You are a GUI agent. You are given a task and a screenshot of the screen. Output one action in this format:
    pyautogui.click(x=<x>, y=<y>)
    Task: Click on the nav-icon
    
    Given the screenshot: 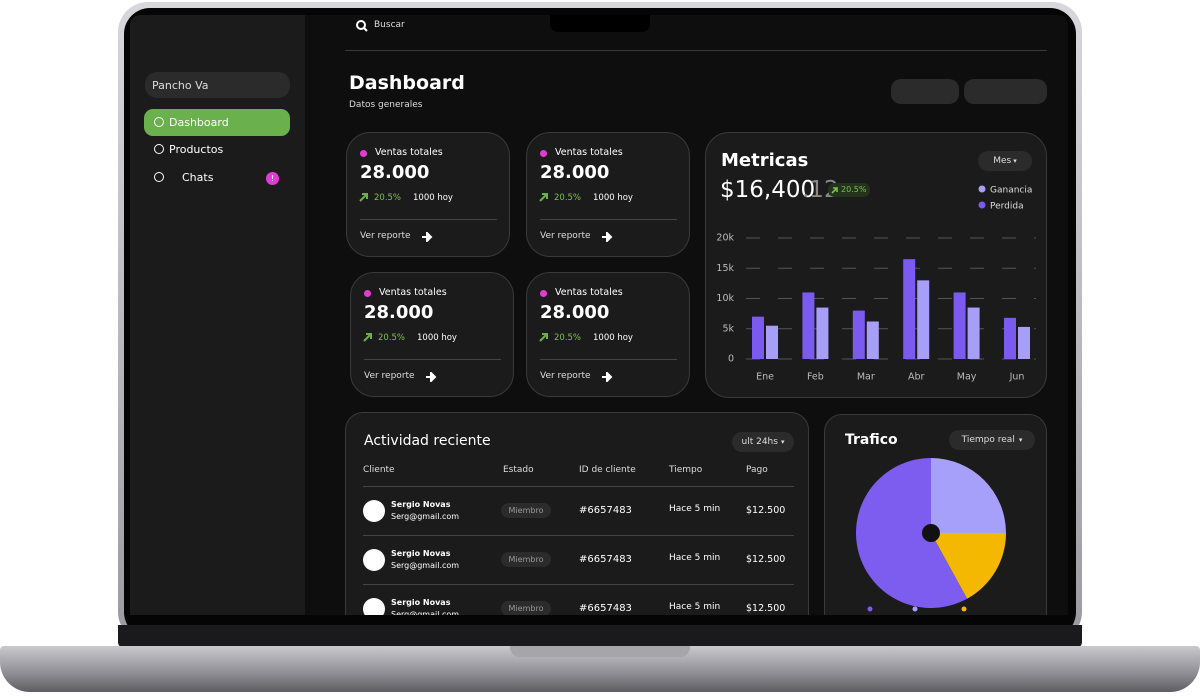 What is the action you would take?
    pyautogui.click(x=159, y=122)
    